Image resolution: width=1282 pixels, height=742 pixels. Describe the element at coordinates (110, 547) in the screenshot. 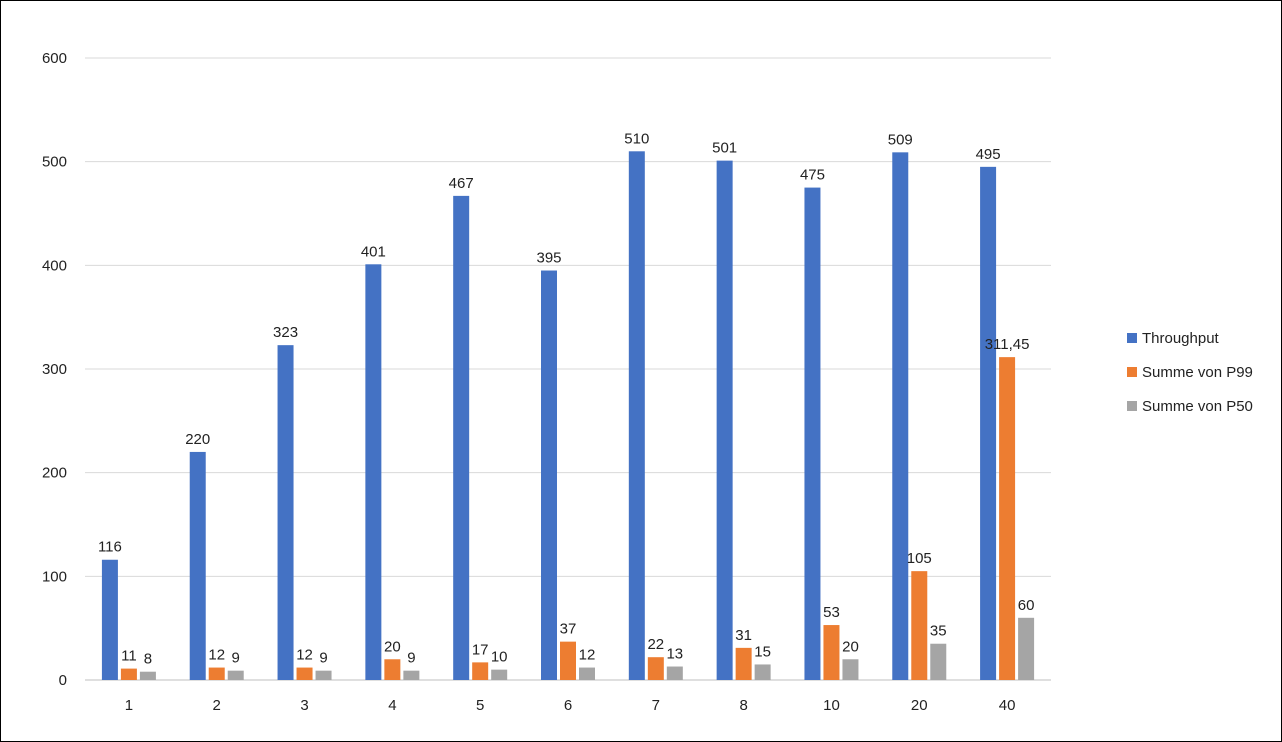

I see `data-label: 116` at that location.